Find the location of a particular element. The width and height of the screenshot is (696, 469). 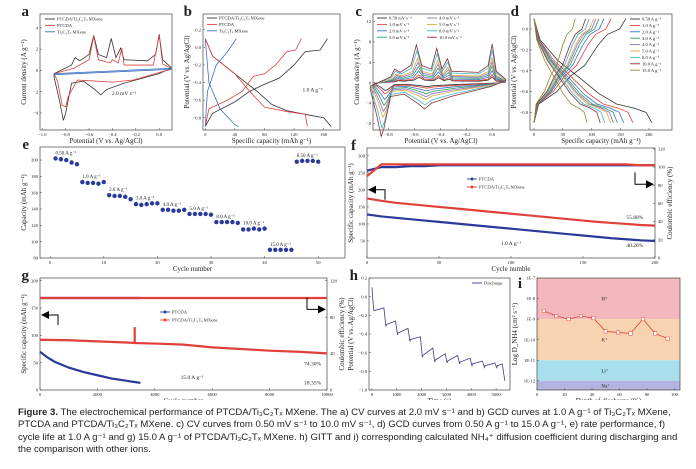

legend-entry: 0.50 mV s⁻¹ is located at coordinates (394, 18).